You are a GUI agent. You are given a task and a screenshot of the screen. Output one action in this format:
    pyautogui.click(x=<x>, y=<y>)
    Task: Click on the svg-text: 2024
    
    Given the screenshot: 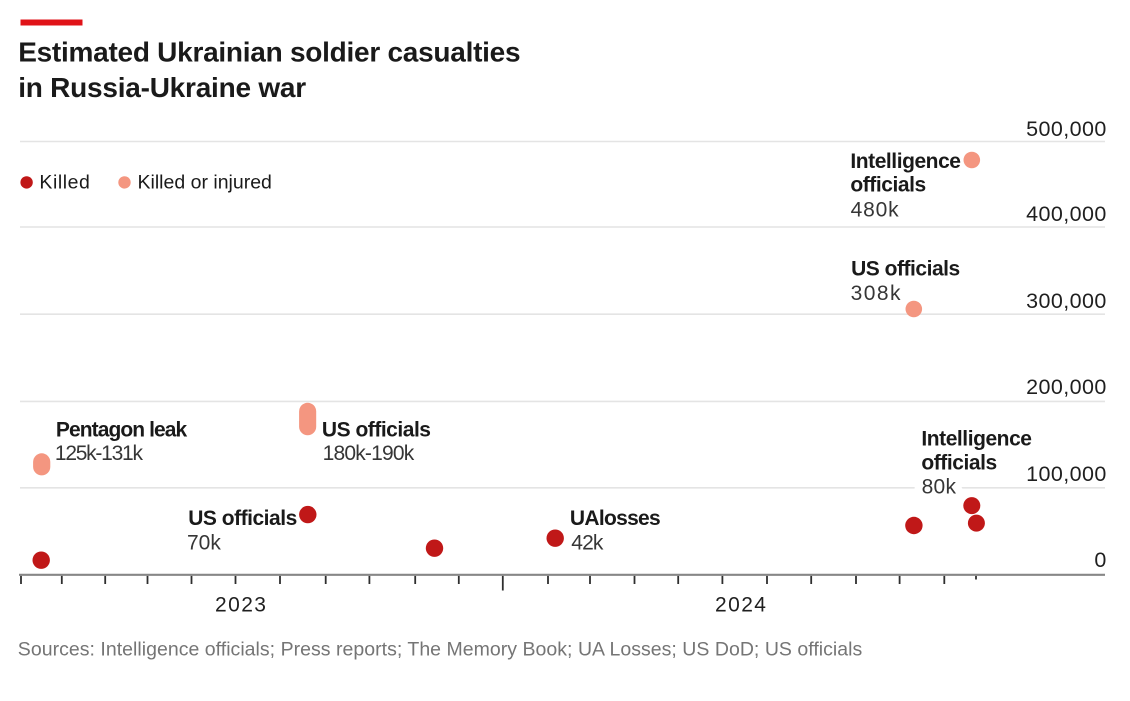 What is the action you would take?
    pyautogui.click(x=741, y=605)
    